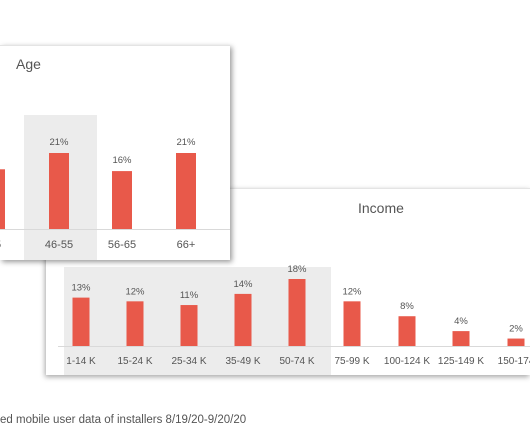 Image resolution: width=530 pixels, height=442 pixels. I want to click on income-tick-label: 100-124 K, so click(407, 361).